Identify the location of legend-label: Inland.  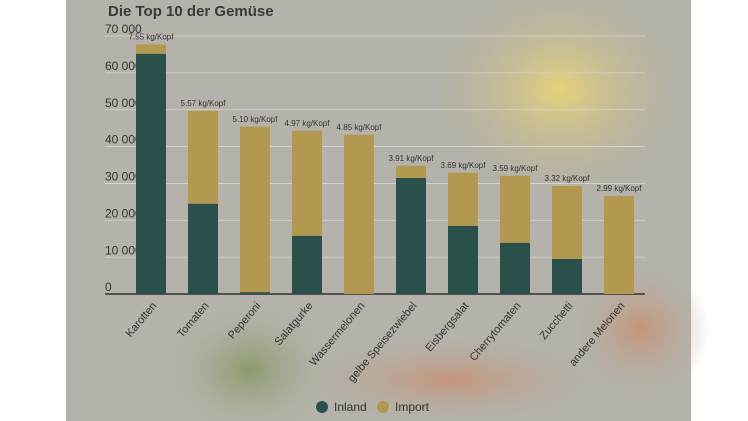
(350, 407).